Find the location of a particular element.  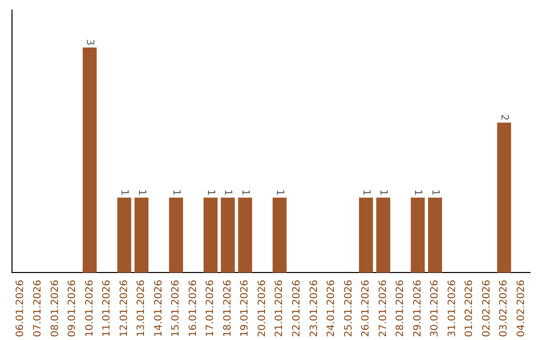

x-tick-label: 27.01.2026 is located at coordinates (383, 309).